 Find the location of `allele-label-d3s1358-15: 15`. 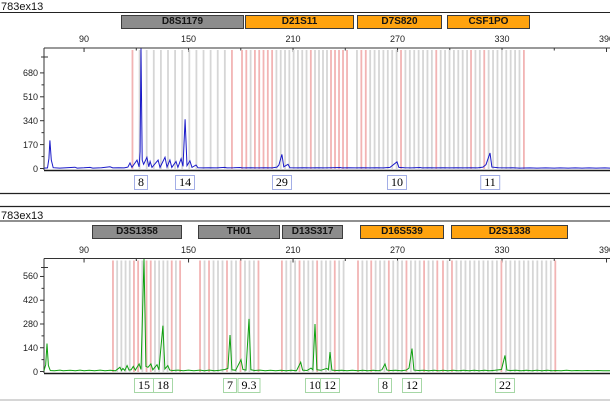

allele-label-d3s1358-15: 15 is located at coordinates (143, 385).